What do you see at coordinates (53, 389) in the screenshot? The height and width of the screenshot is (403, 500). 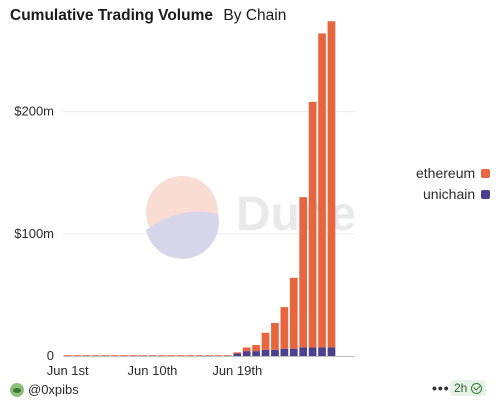 I see `author-handle: @0xpibs` at bounding box center [53, 389].